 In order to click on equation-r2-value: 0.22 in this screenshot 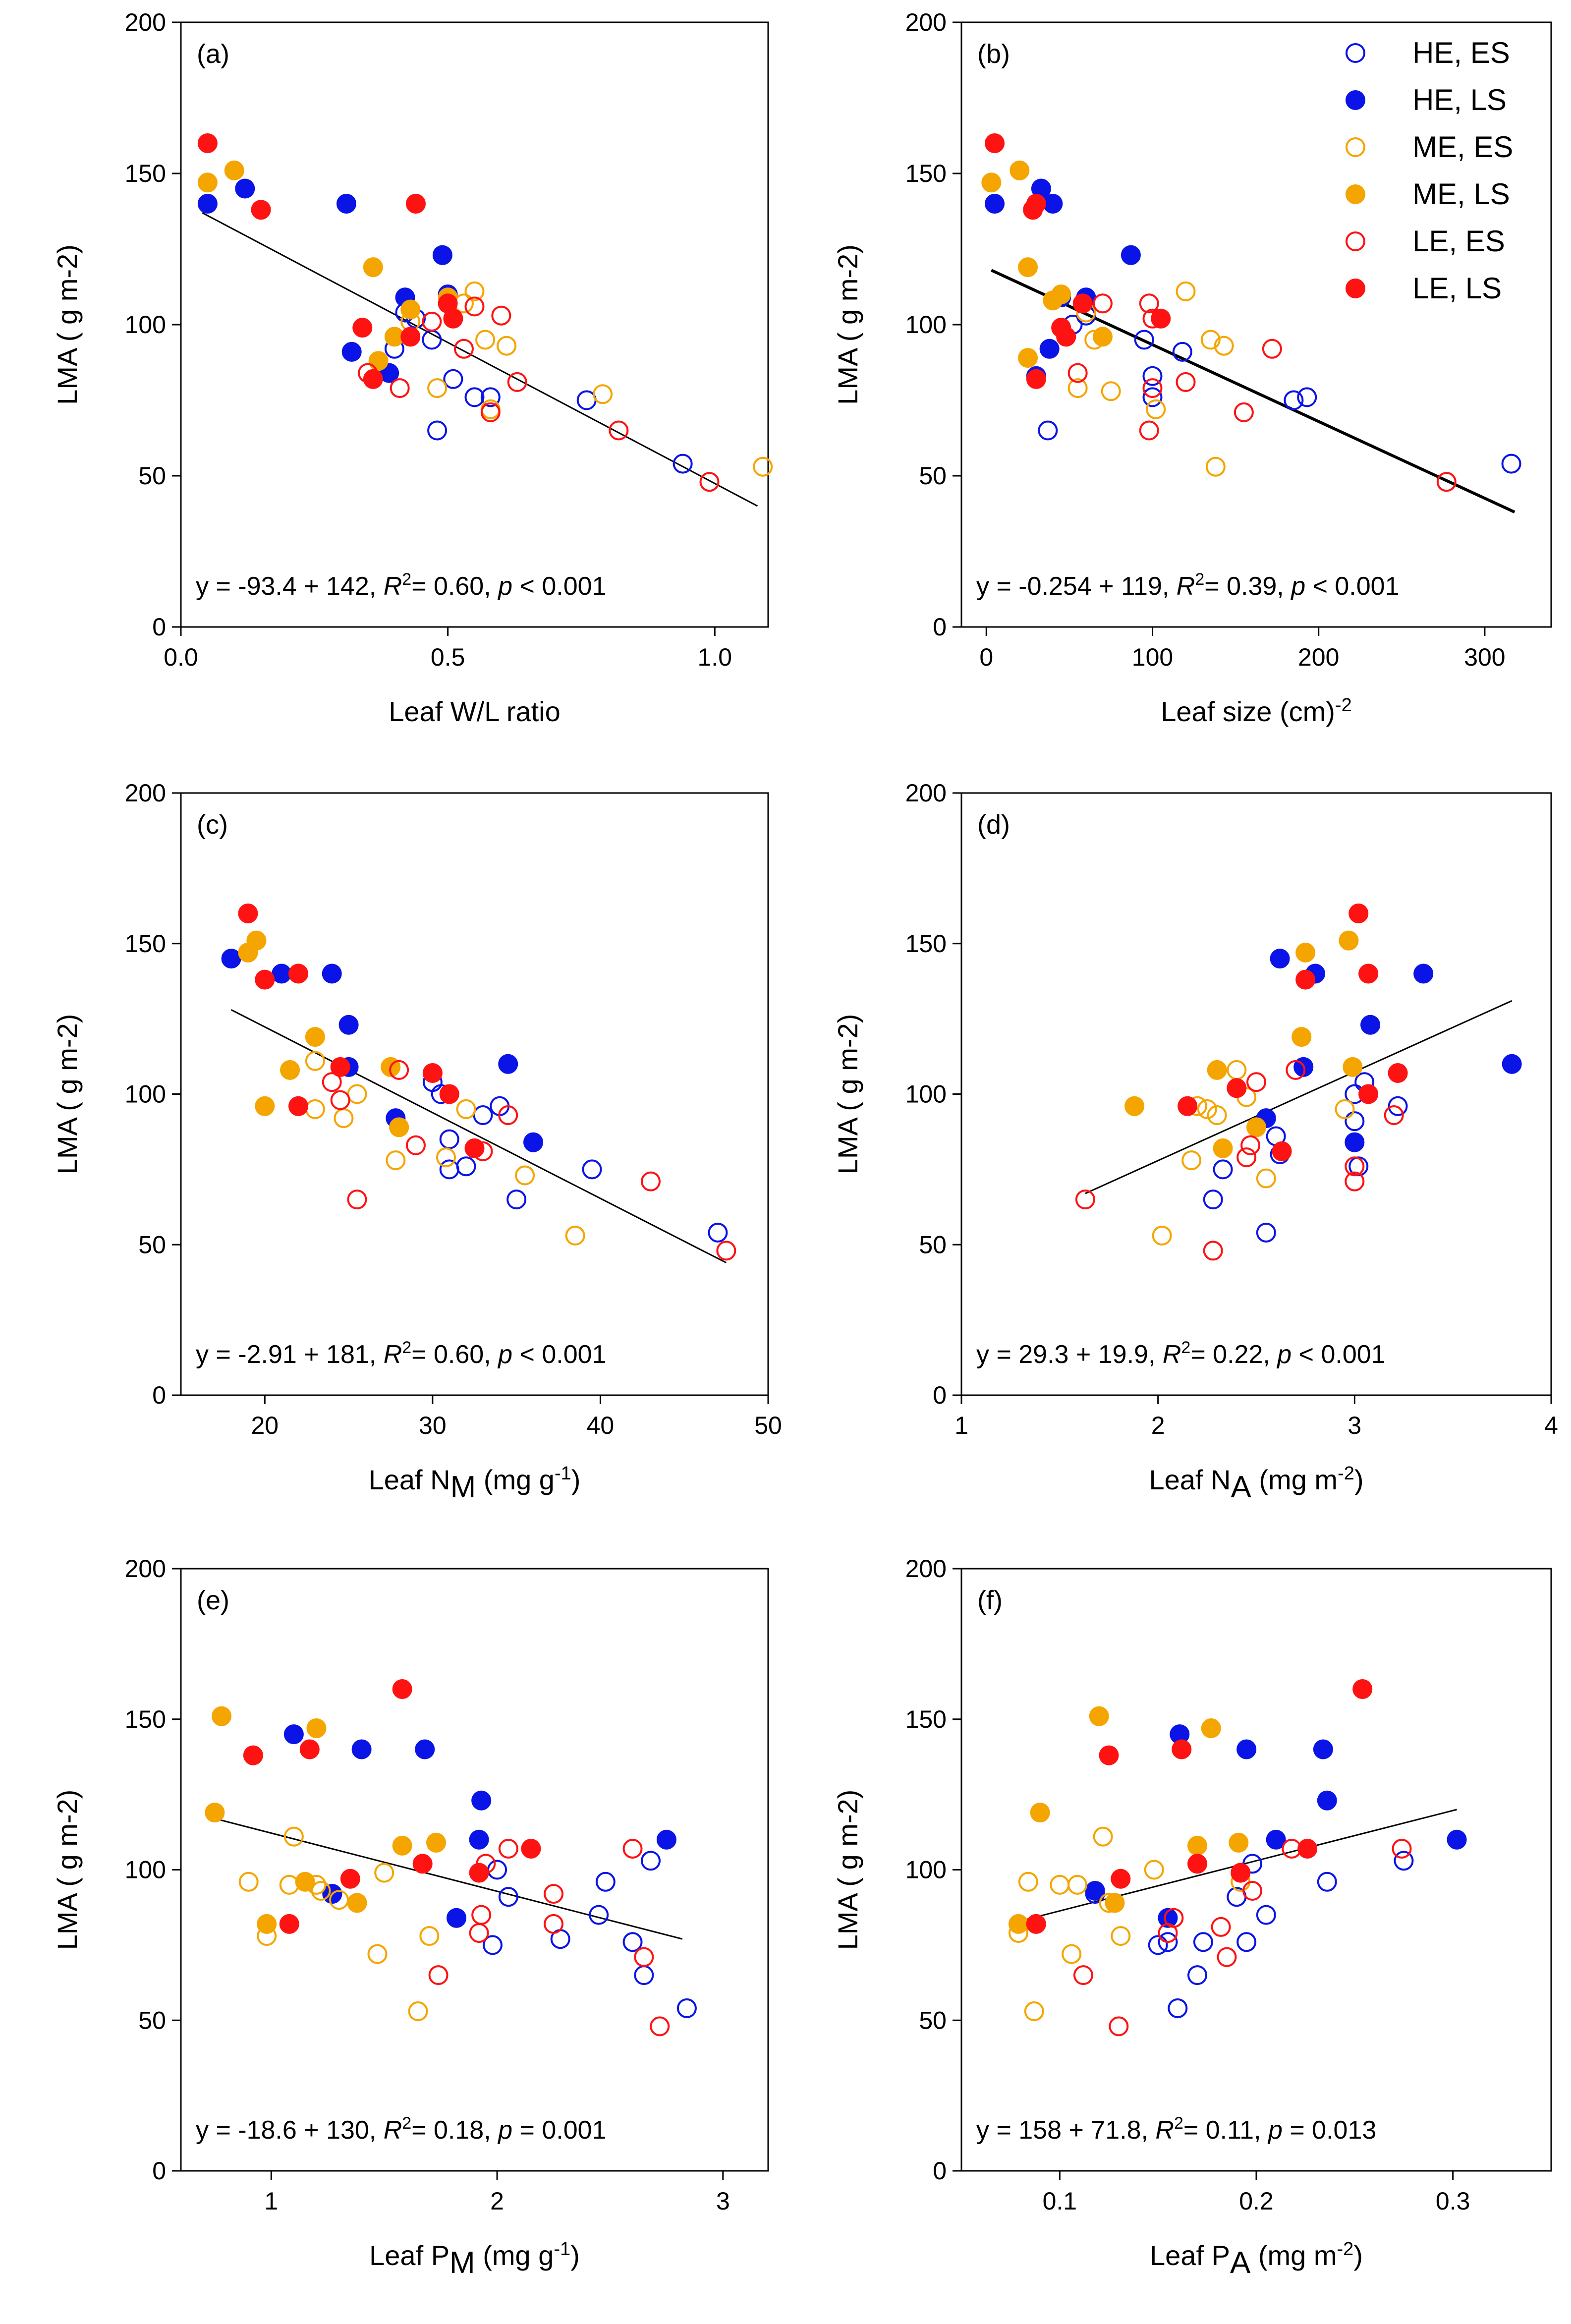, I will do `click(1238, 1355)`.